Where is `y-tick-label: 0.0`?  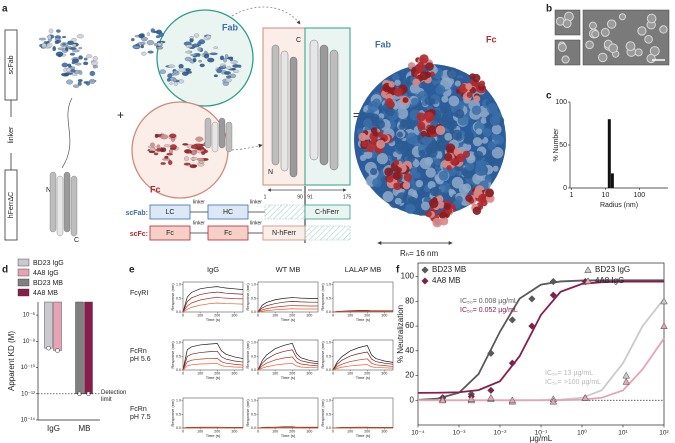
y-tick-label: 0.0 is located at coordinates (178, 312).